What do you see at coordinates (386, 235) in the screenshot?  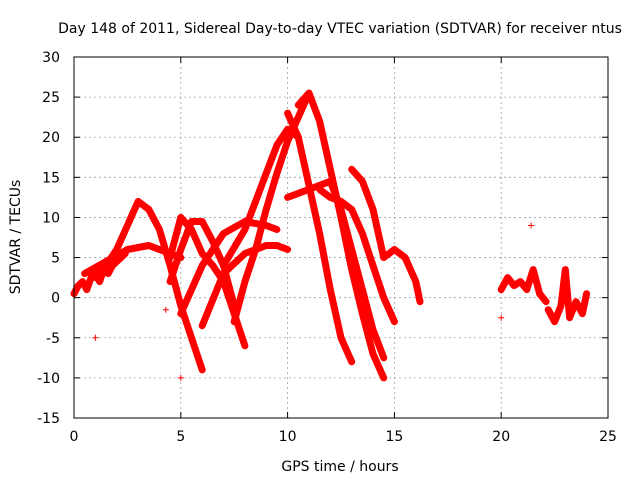 I see `series-arc-M` at bounding box center [386, 235].